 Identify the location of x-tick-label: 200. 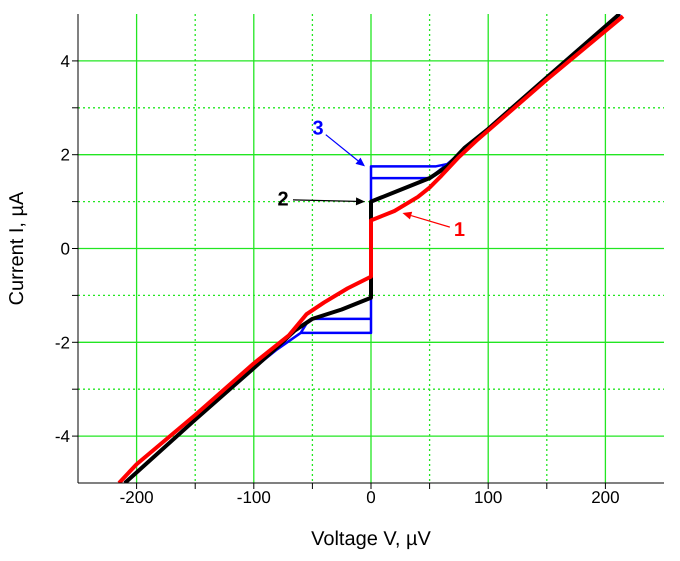
(605, 498).